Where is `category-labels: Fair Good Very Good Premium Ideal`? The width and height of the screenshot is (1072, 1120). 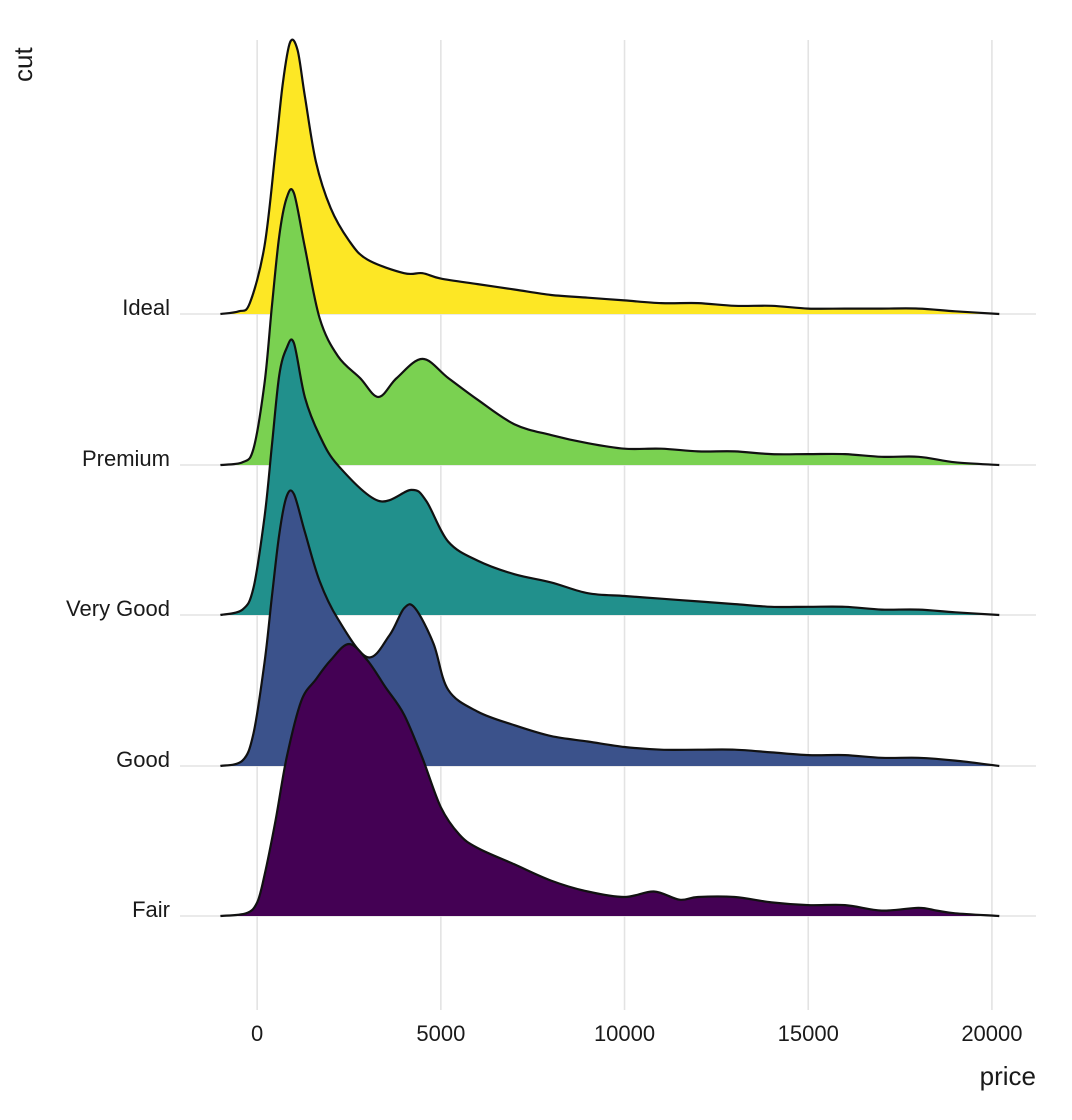 category-labels: Fair Good Very Good Premium Ideal is located at coordinates (118, 608).